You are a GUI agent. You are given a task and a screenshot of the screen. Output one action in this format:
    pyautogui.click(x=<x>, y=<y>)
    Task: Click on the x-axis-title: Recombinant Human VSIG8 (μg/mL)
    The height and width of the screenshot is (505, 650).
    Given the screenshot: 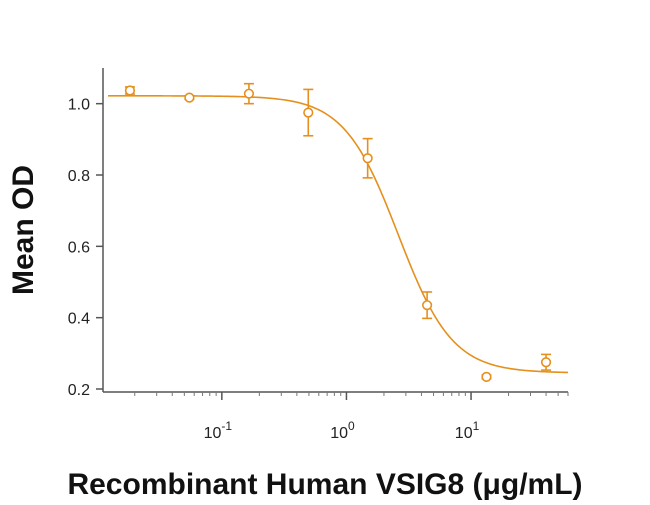 What is the action you would take?
    pyautogui.click(x=324, y=484)
    